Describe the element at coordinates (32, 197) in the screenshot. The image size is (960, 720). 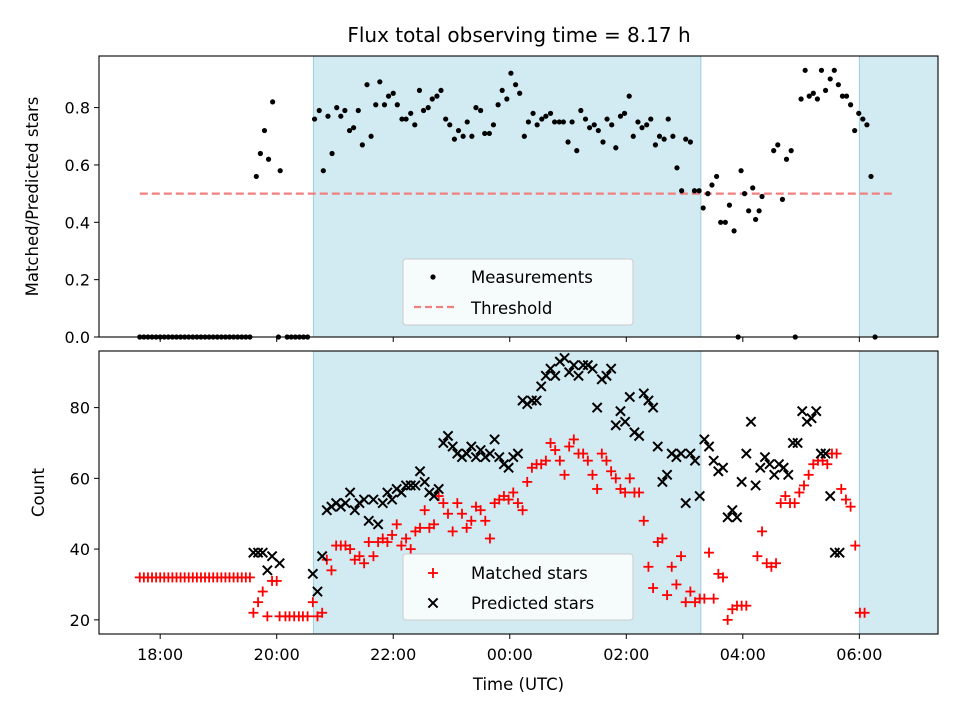
I see `top-y-axis-label: Matched/Predicted stars` at that location.